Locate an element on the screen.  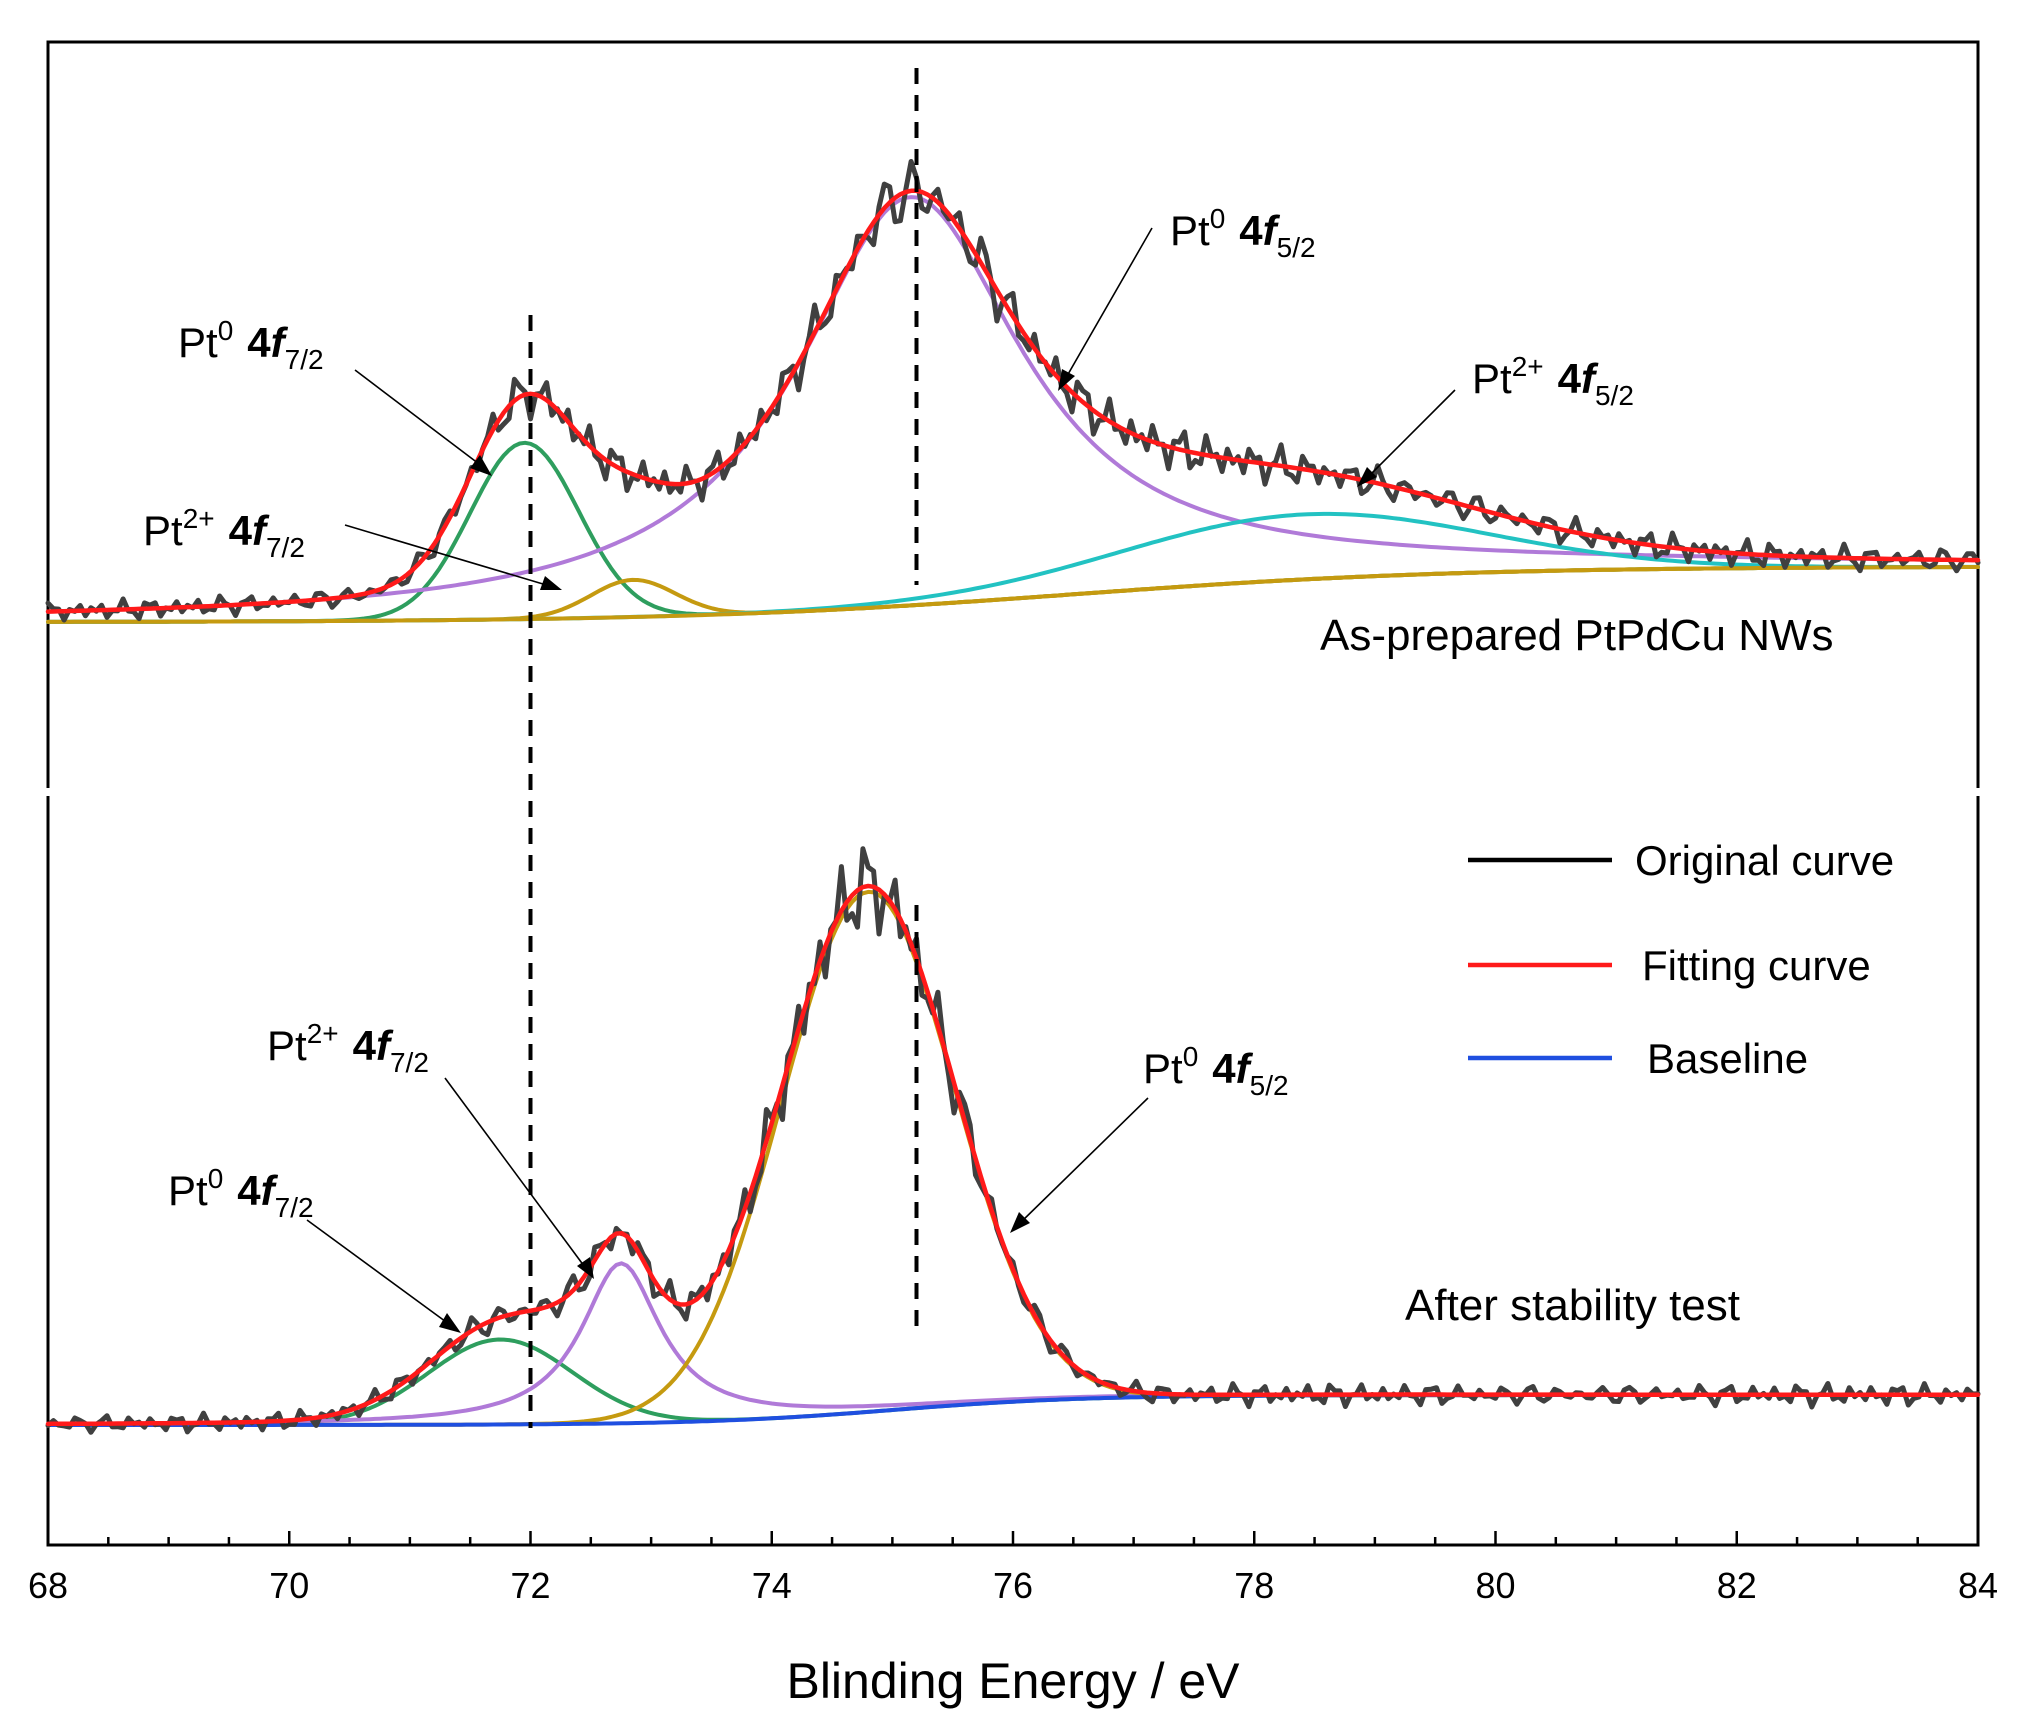
legend-label-baseline: Baseline is located at coordinates (1727, 1058).